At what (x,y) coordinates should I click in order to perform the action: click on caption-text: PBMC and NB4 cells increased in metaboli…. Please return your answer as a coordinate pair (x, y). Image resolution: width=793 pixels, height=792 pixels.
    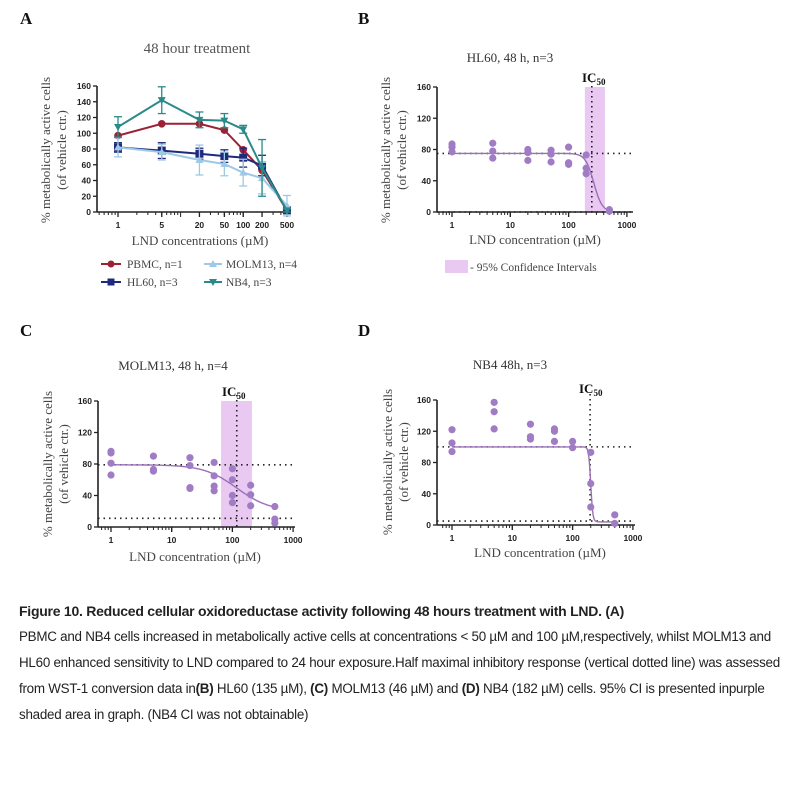
    Looking at the image, I should click on (399, 662).